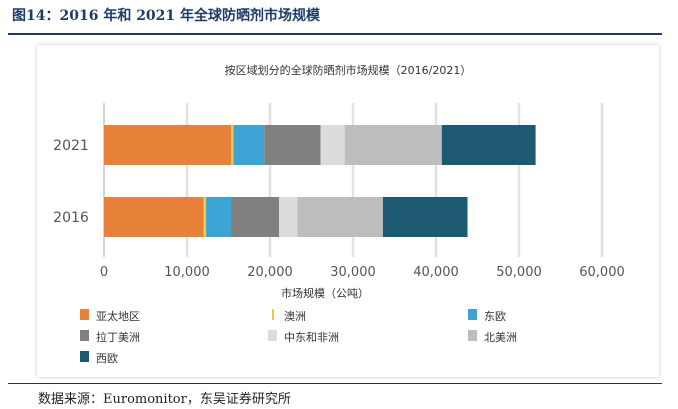 The width and height of the screenshot is (678, 409). Describe the element at coordinates (71, 218) in the screenshot. I see `category-label: 2016` at that location.